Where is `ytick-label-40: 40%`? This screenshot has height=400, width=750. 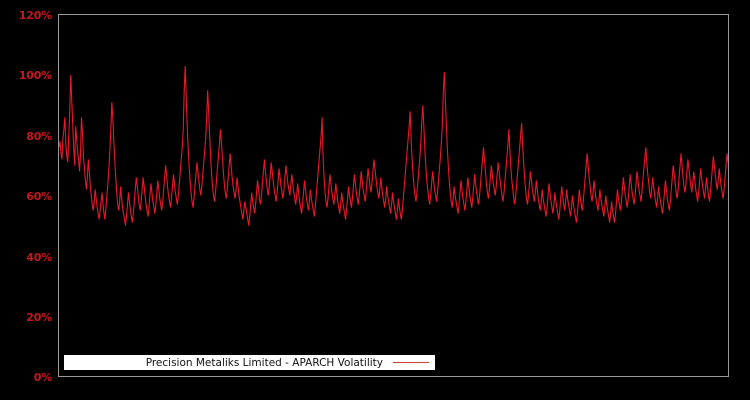
ytick-label-40: 40% is located at coordinates (39, 257).